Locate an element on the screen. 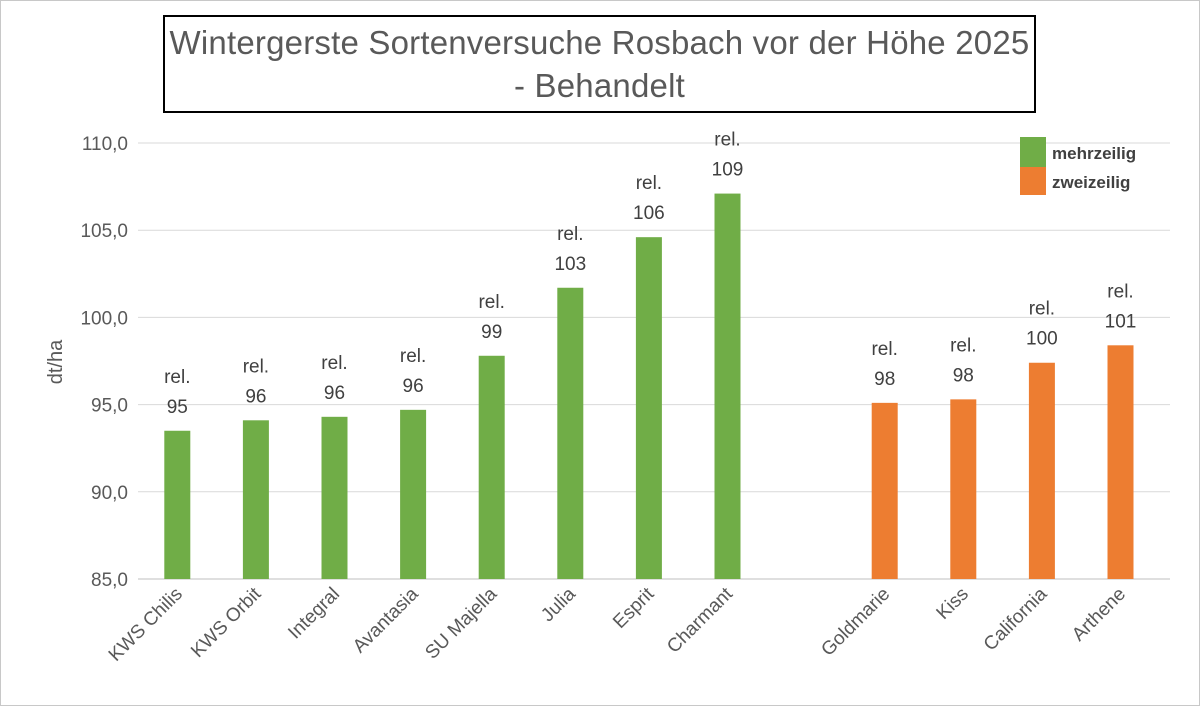 The image size is (1200, 706). legend-swatch-zweizeilig is located at coordinates (1033, 181).